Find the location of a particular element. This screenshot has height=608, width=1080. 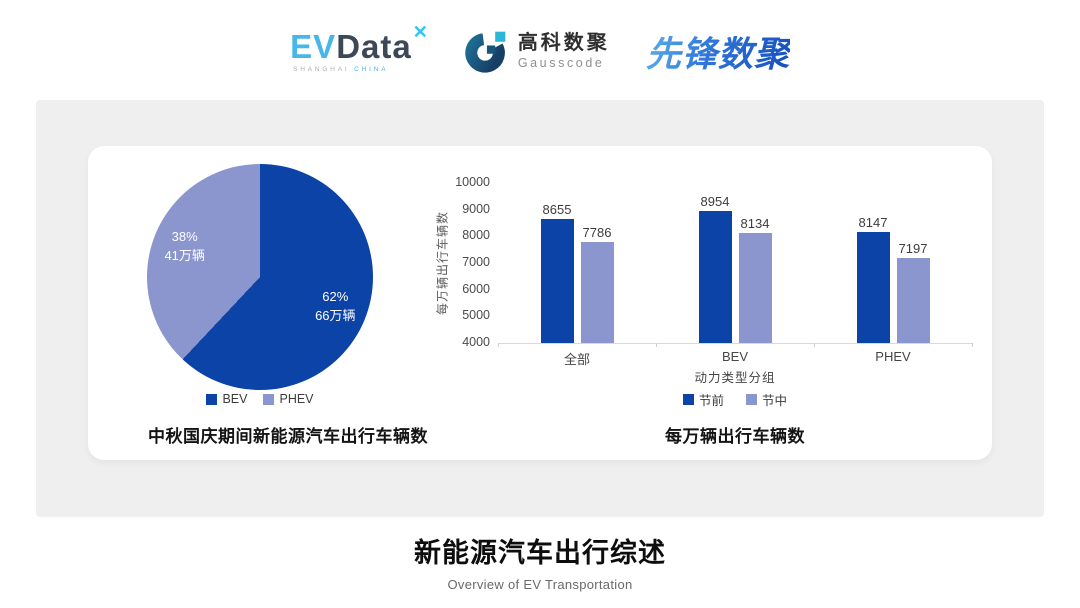

legend-label: 节前 is located at coordinates (711, 401).